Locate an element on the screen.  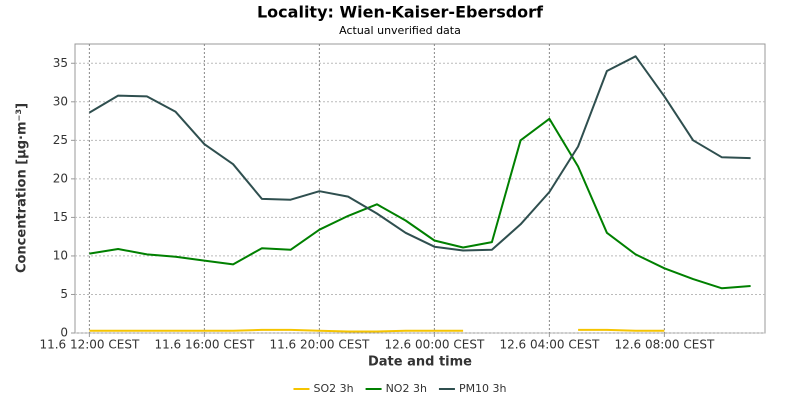
y-tick-label: 20 is located at coordinates (60, 178).